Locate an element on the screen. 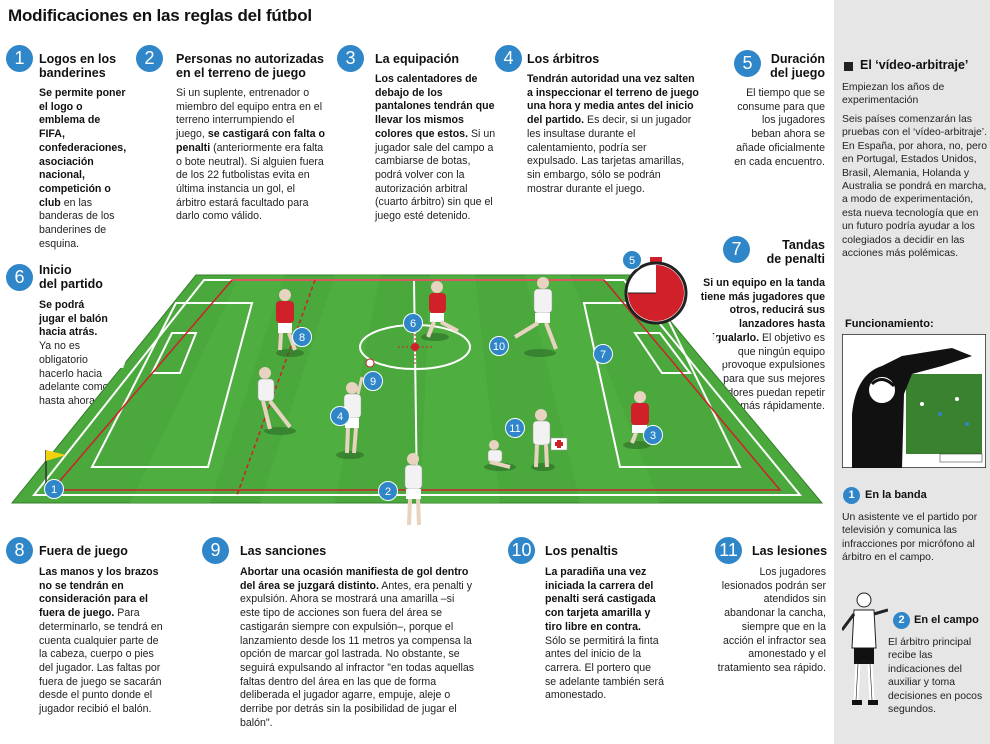  section-number-7: 7 is located at coordinates (736, 249).